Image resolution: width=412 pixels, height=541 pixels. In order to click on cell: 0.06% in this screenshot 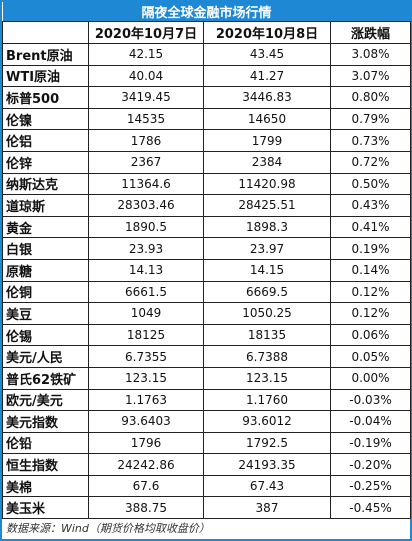, I will do `click(370, 335)`.